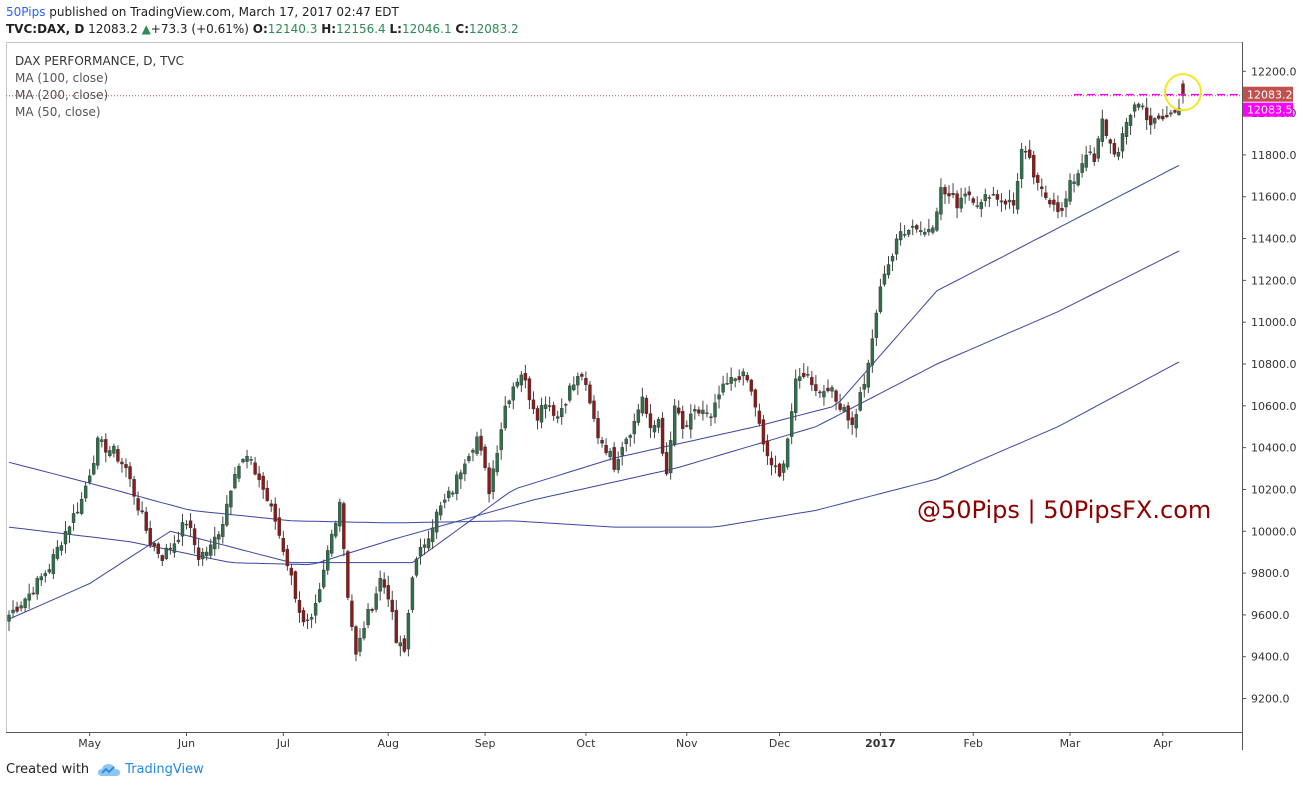 The width and height of the screenshot is (1303, 788). What do you see at coordinates (1273, 239) in the screenshot?
I see `y-tick-label: 11400.0` at bounding box center [1273, 239].